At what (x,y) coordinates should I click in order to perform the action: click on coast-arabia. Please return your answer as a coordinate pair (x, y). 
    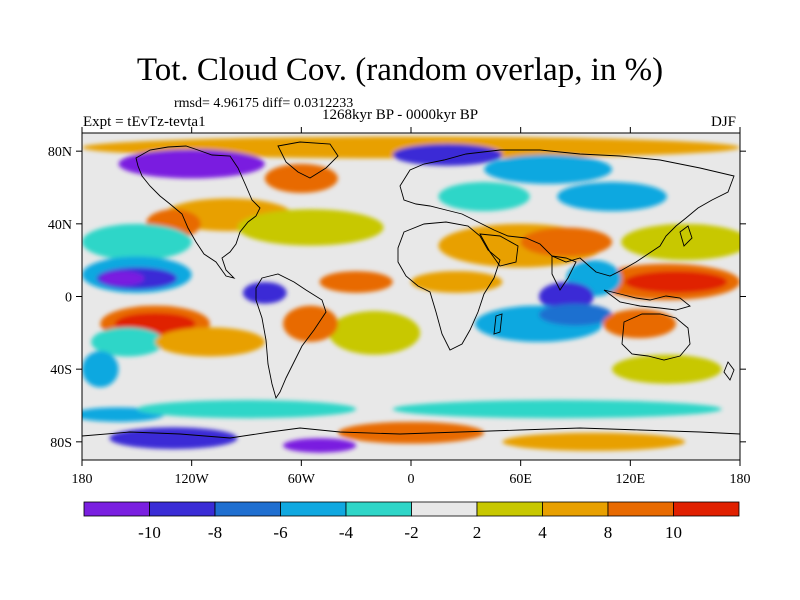
    Looking at the image, I should click on (499, 250).